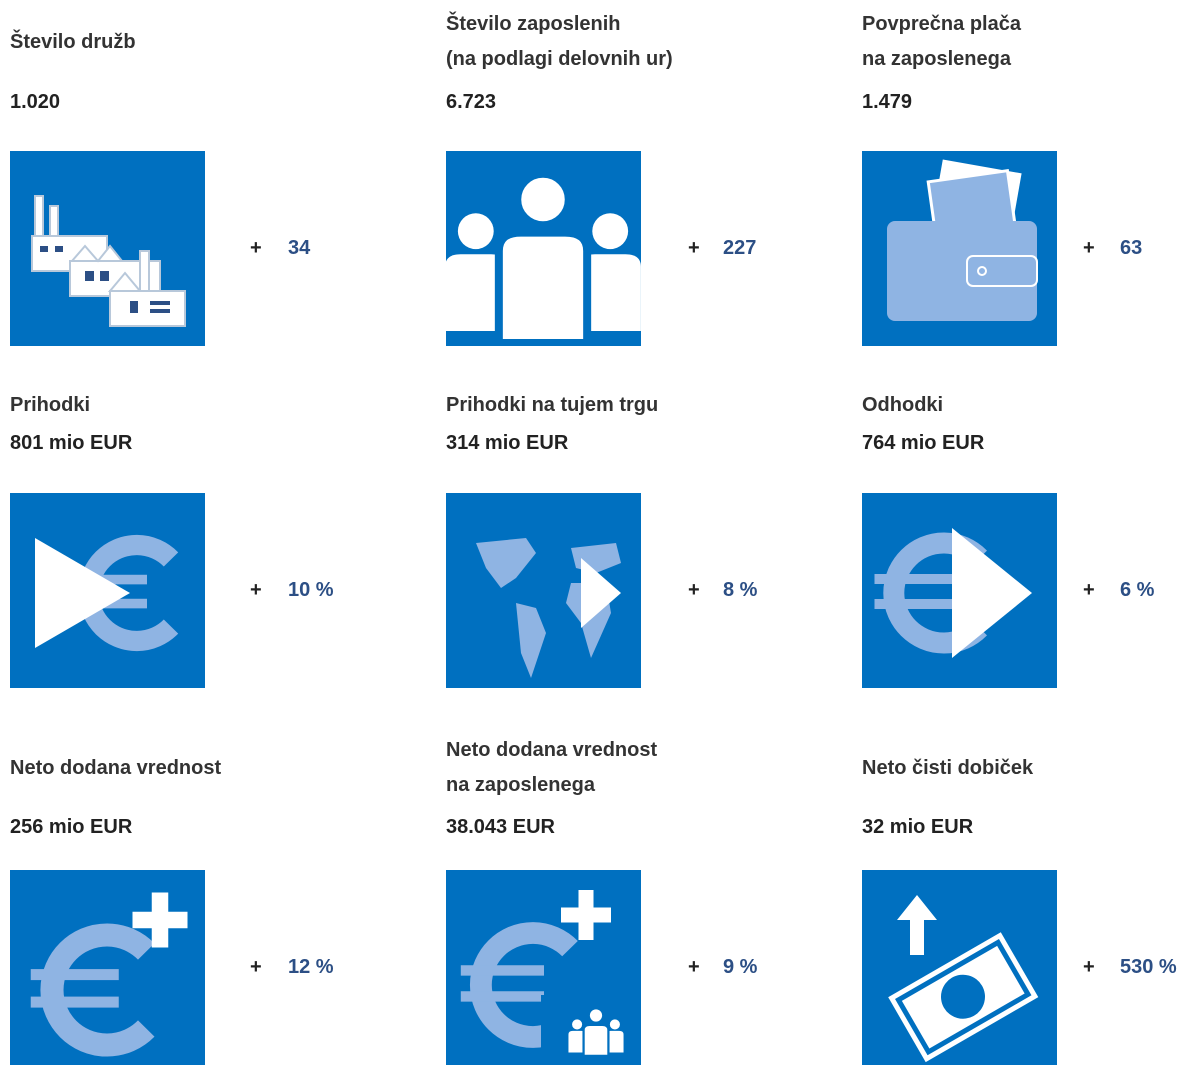 The height and width of the screenshot is (1065, 1190). I want to click on change-value: 9 %, so click(740, 967).